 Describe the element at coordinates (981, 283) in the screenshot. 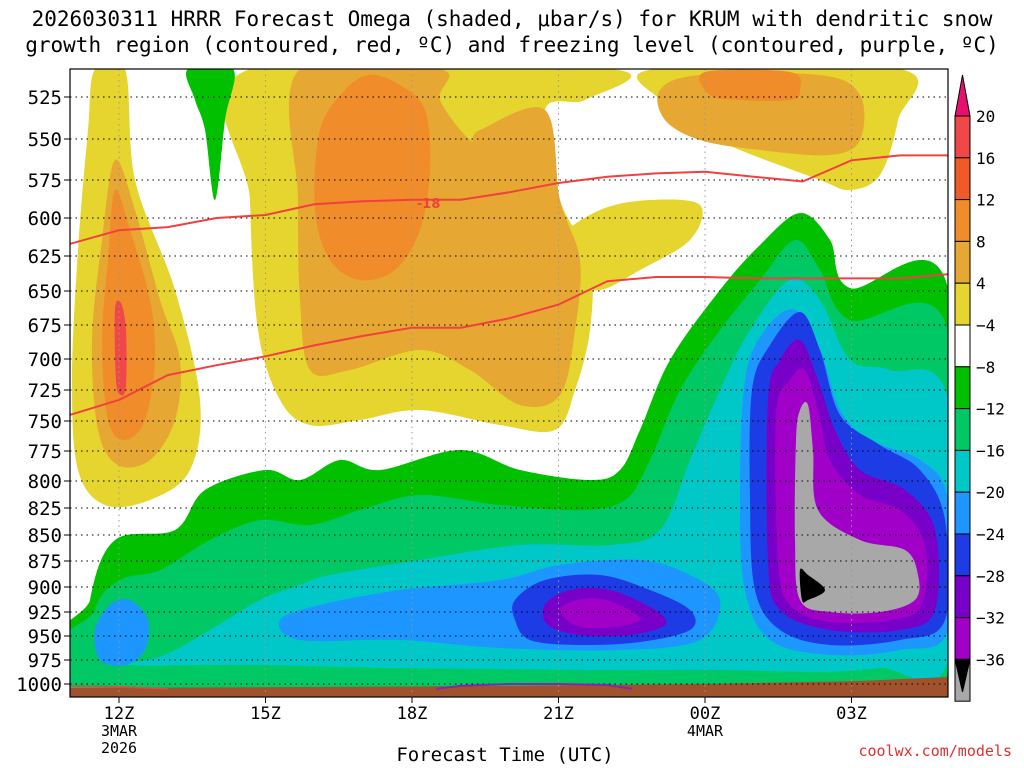

I see `colorbar-label: 4` at that location.